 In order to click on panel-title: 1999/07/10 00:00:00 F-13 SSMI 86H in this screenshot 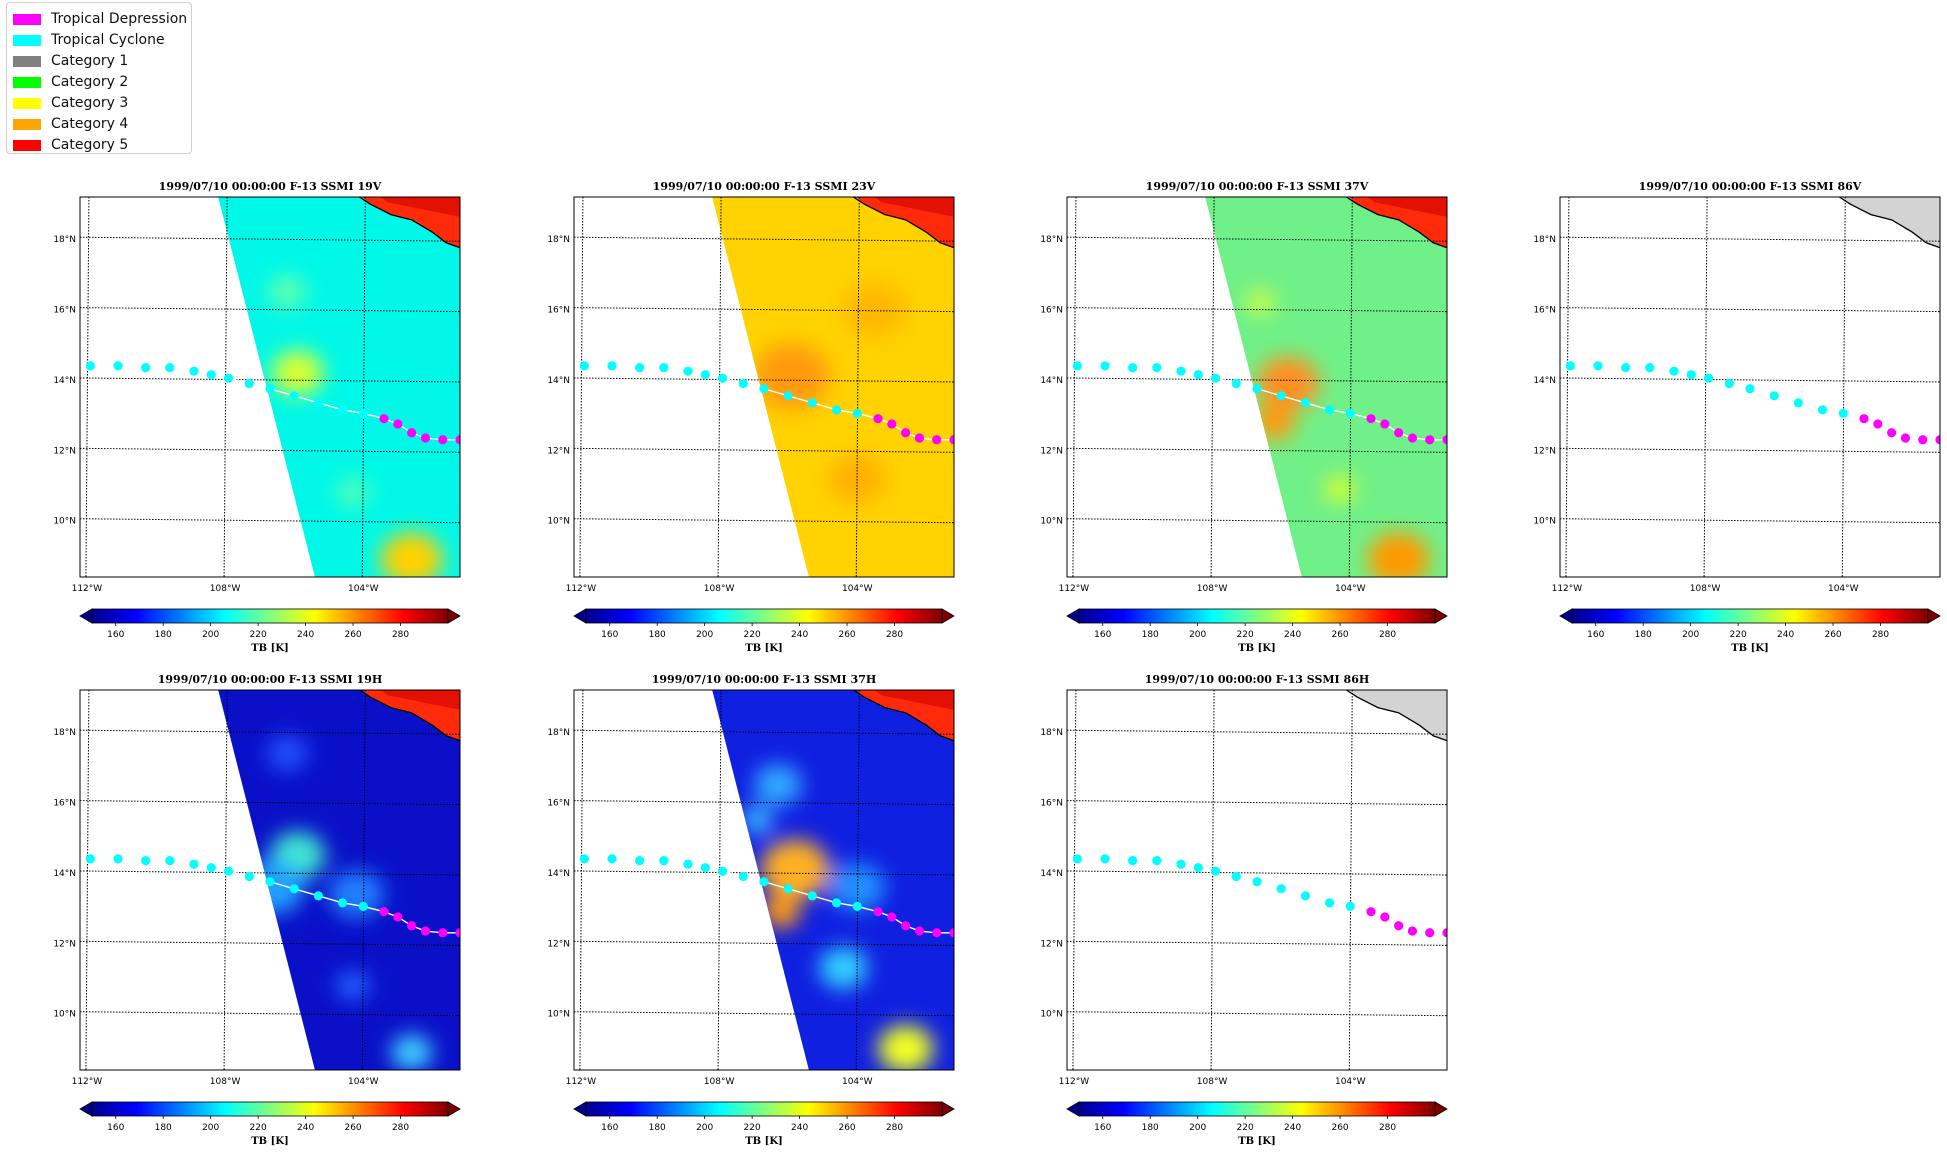, I will do `click(1257, 679)`.